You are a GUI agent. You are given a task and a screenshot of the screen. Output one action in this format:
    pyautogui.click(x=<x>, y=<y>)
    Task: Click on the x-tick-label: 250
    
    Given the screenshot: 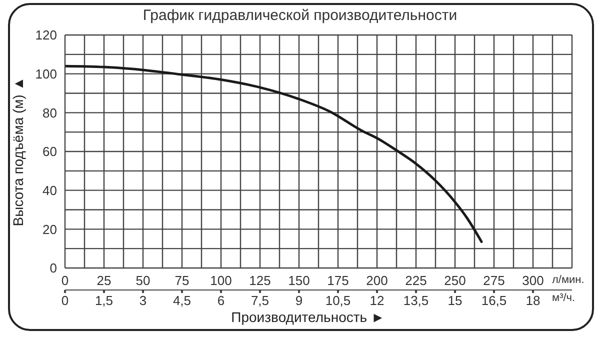 What is the action you would take?
    pyautogui.click(x=455, y=280)
    